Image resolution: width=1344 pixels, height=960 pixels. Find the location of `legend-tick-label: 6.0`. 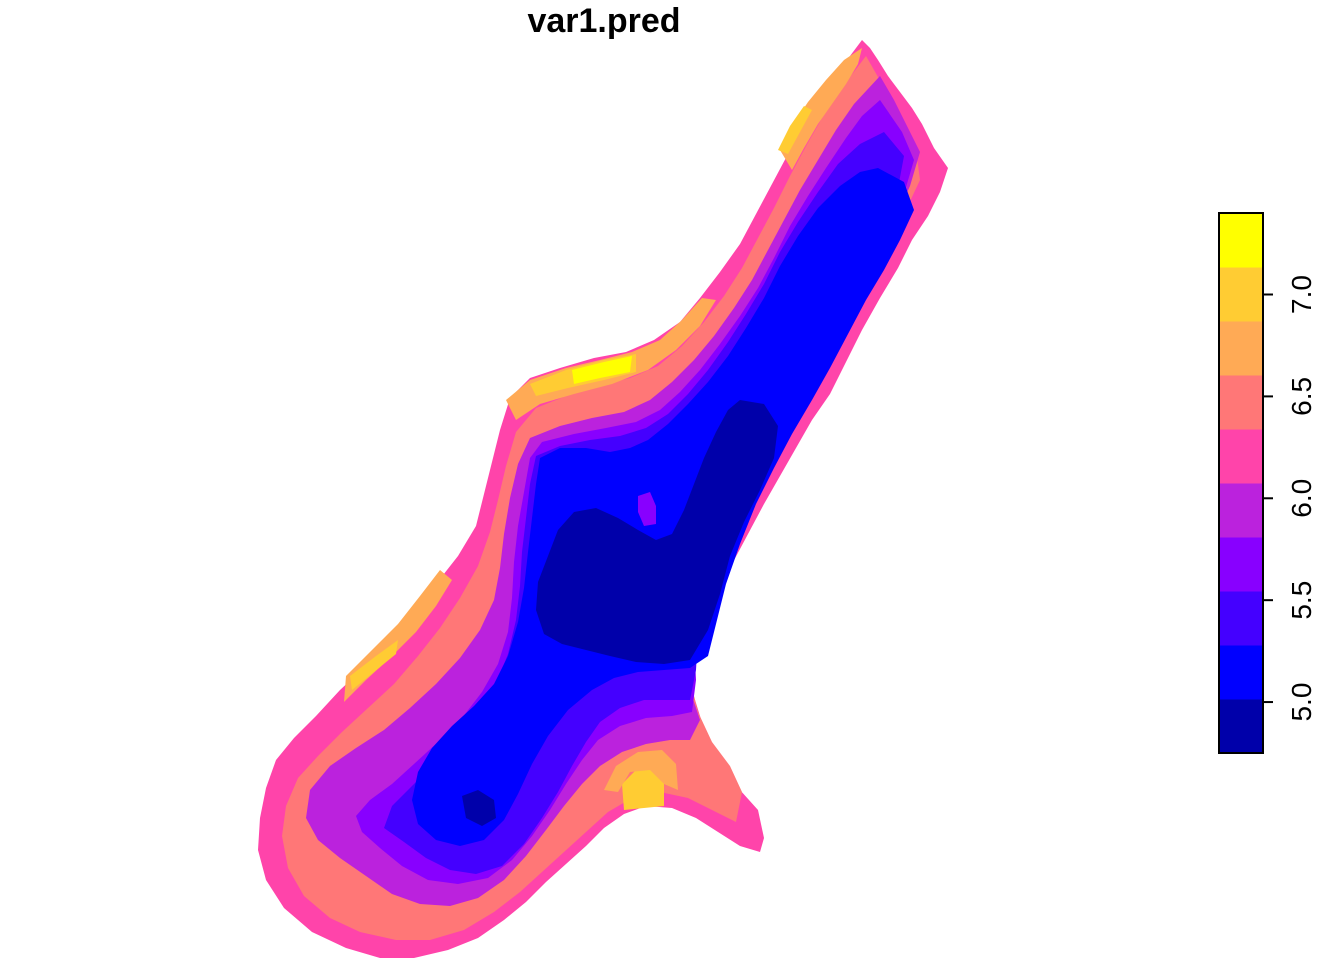

legend-tick-label: 6.0 is located at coordinates (1301, 498).